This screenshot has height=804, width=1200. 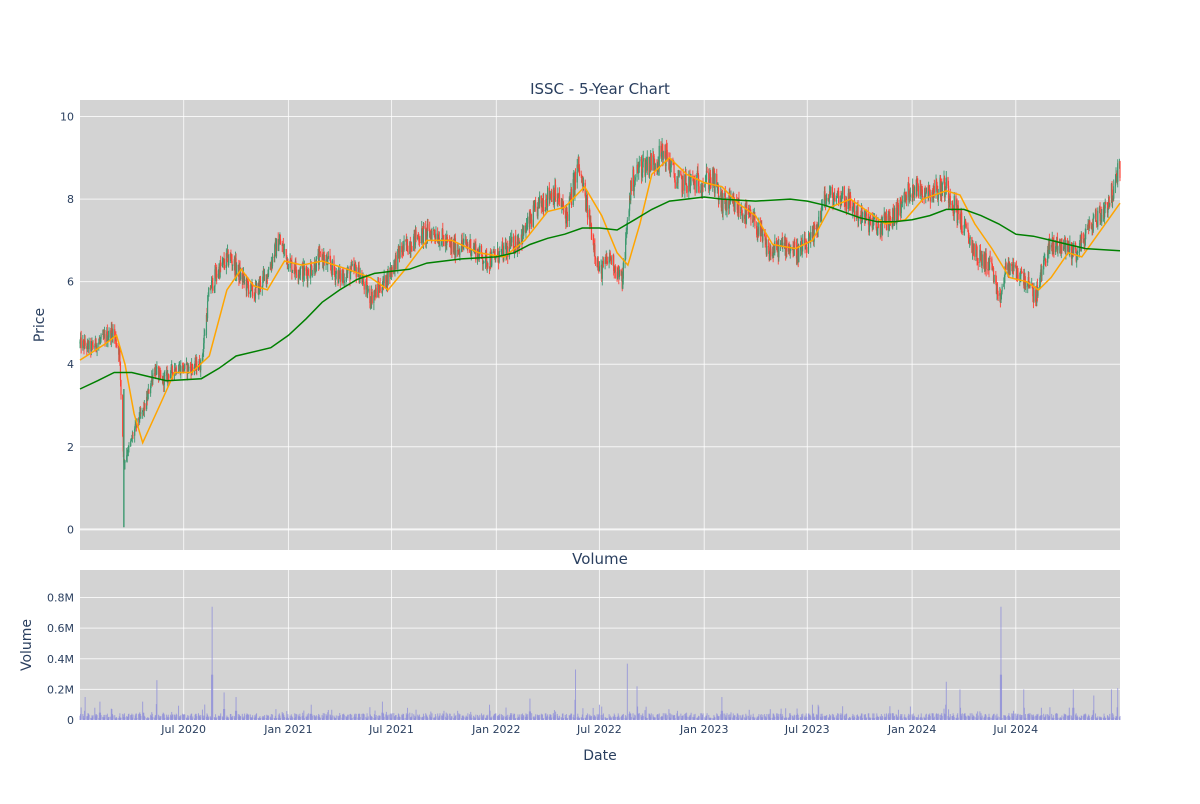 What do you see at coordinates (70, 199) in the screenshot?
I see `price-y-tick-label: 8` at bounding box center [70, 199].